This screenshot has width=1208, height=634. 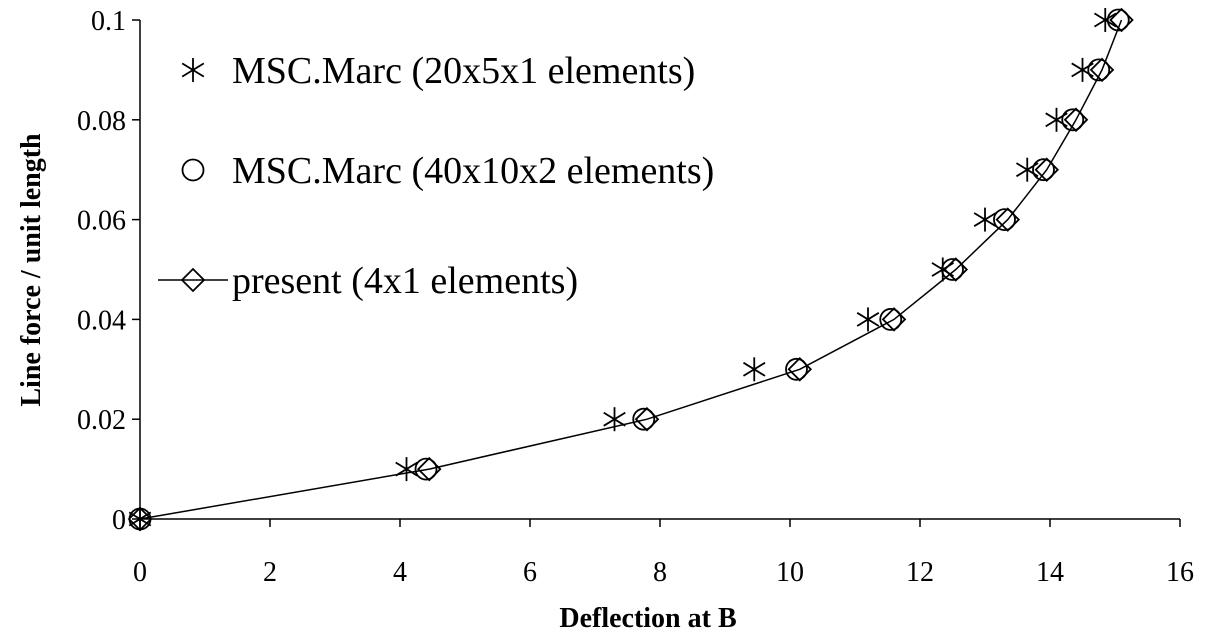 I want to click on x-tick-label: 0, so click(x=140, y=572).